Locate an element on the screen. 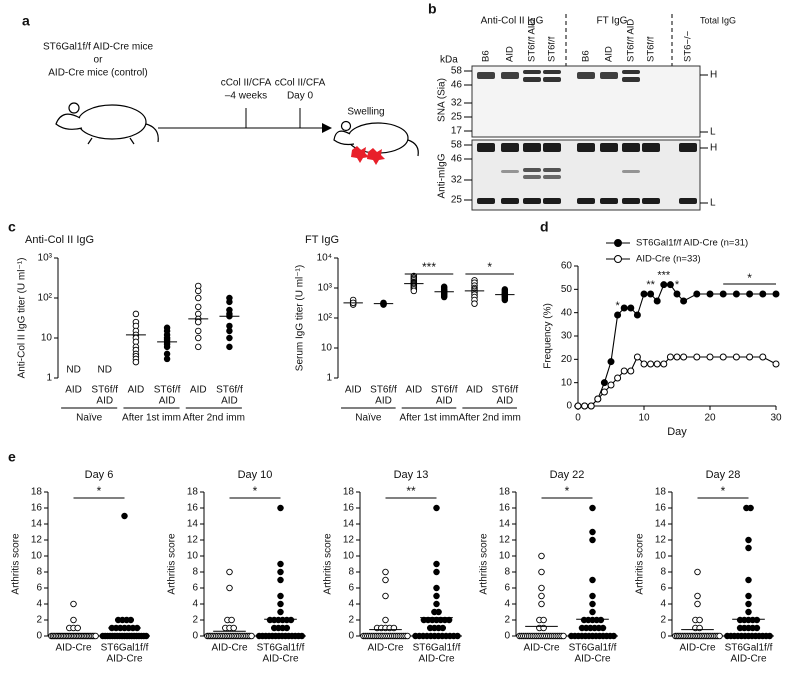 This screenshot has width=788, height=673. blot-probe: Anti-mIgG is located at coordinates (442, 175).